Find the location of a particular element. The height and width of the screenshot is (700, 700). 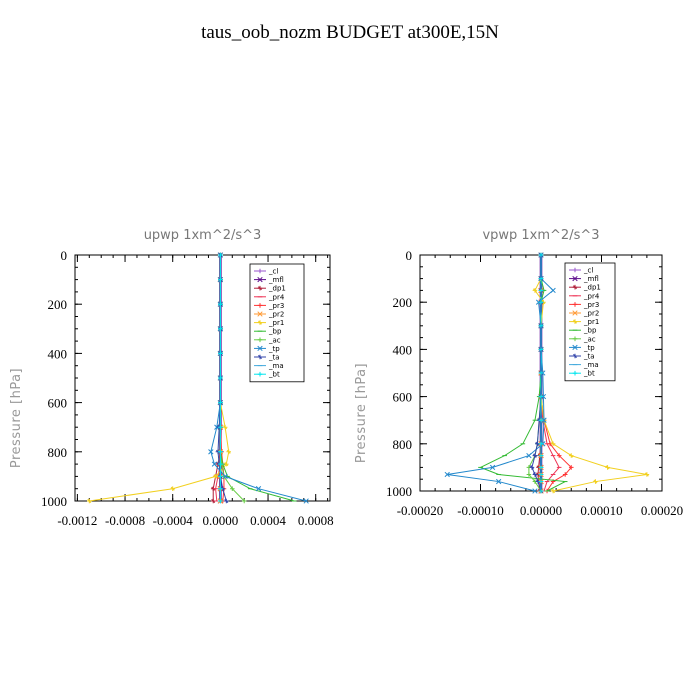

series-pr1 is located at coordinates (159, 378).